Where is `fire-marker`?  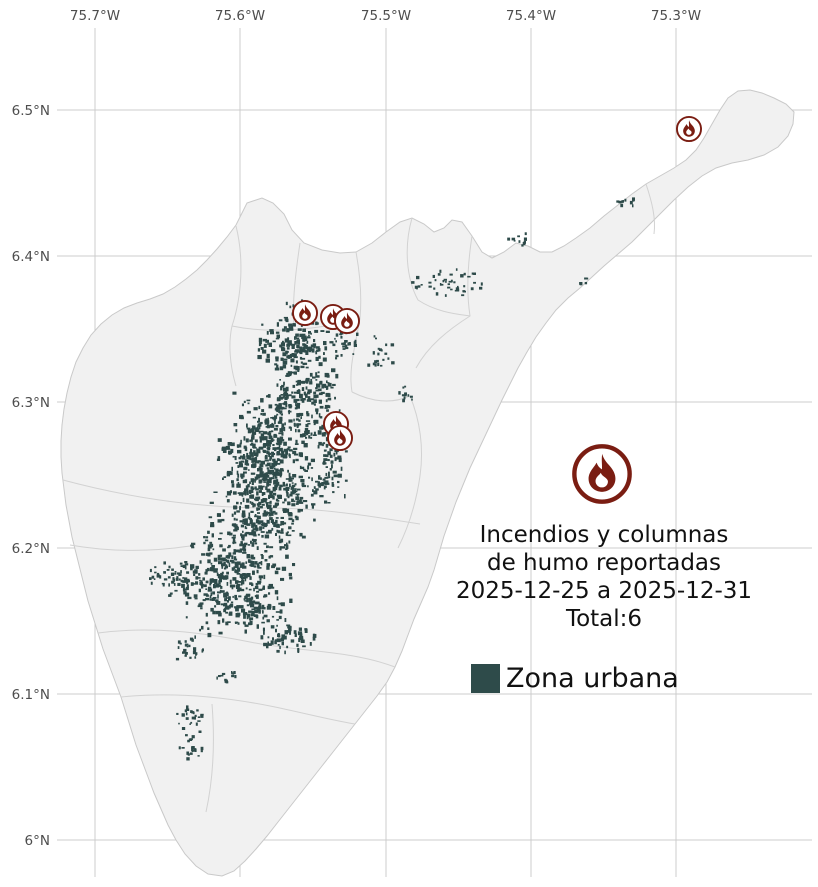 fire-marker is located at coordinates (305, 313).